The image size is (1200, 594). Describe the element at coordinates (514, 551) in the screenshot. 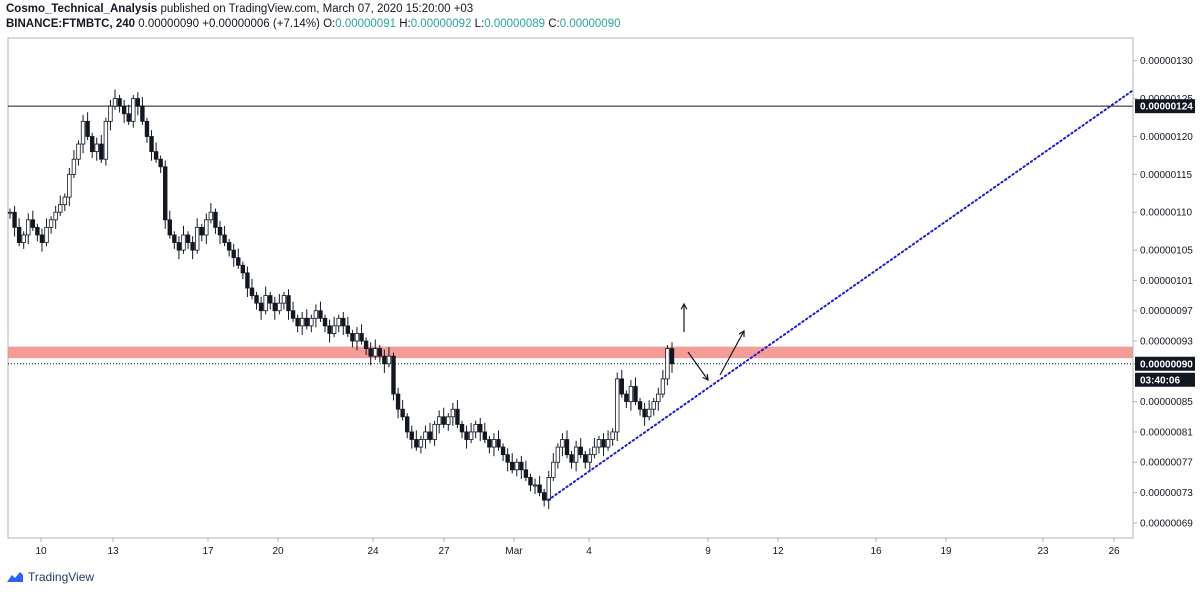

I see `x-tick-label: Mar` at that location.